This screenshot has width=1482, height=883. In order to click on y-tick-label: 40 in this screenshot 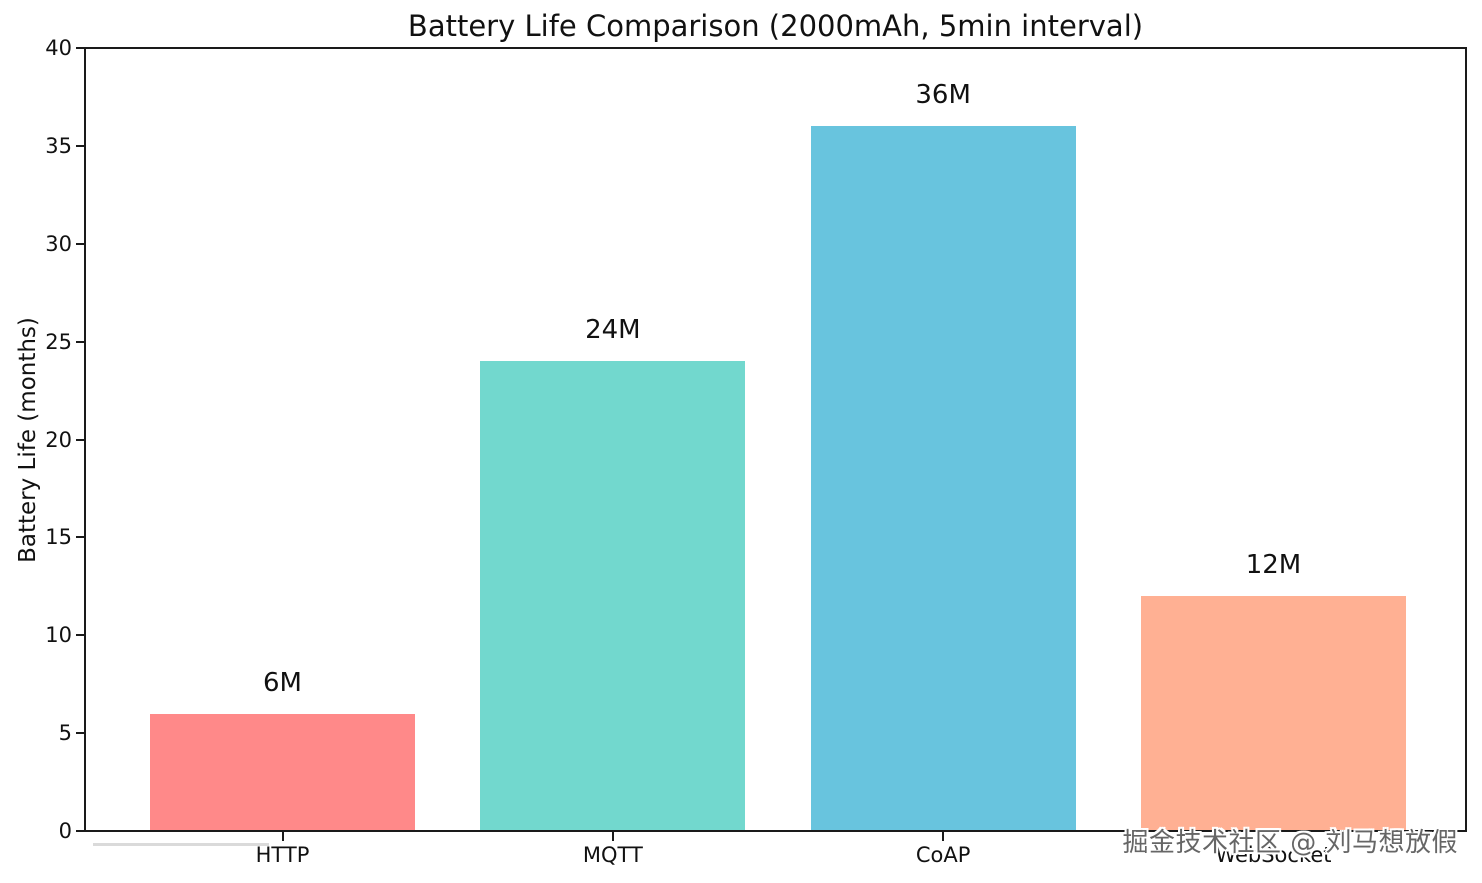, I will do `click(58, 48)`.